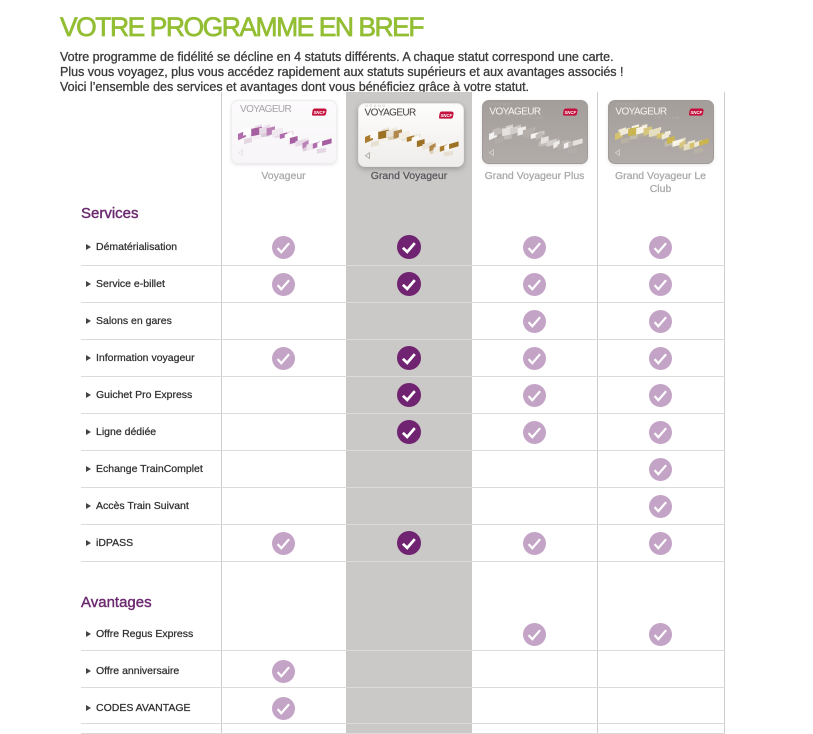 This screenshot has width=813, height=734. Describe the element at coordinates (536, 117) in the screenshot. I see `svg-text: PLUS` at that location.